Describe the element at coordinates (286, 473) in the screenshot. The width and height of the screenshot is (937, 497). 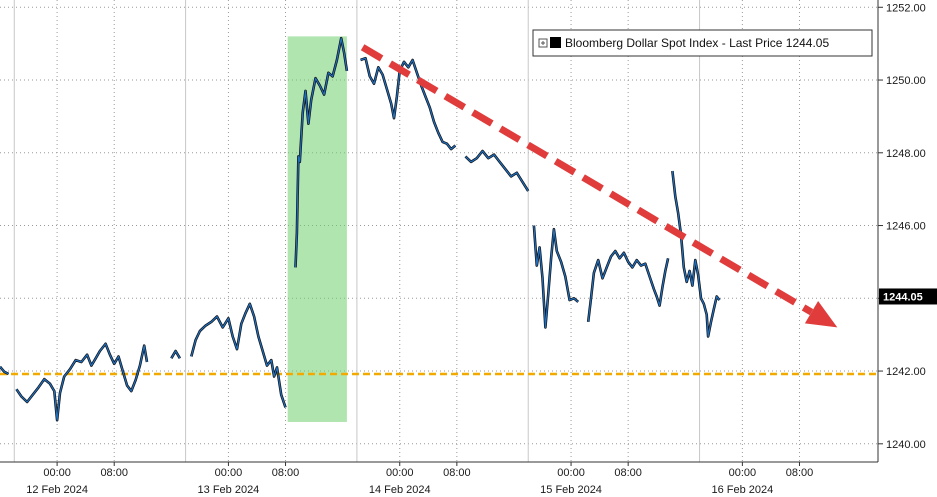
I see `x-tick-label-3: 08:00` at that location.